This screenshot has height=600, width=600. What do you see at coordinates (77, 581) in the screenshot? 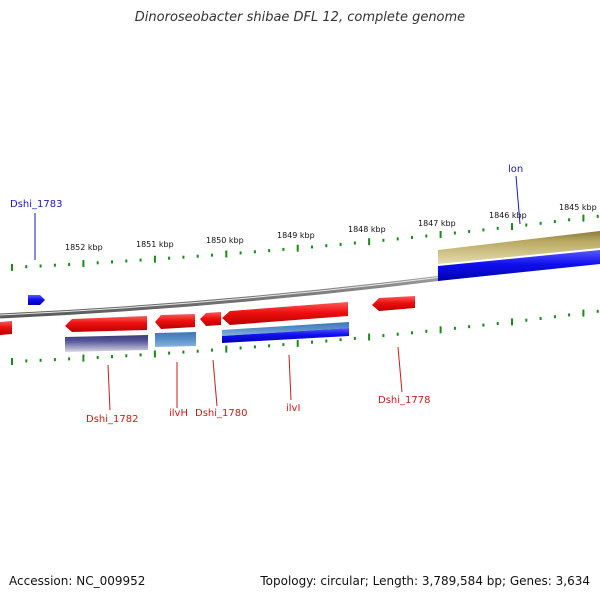
I see `accession-text: Accession: NC_009952` at bounding box center [77, 581].